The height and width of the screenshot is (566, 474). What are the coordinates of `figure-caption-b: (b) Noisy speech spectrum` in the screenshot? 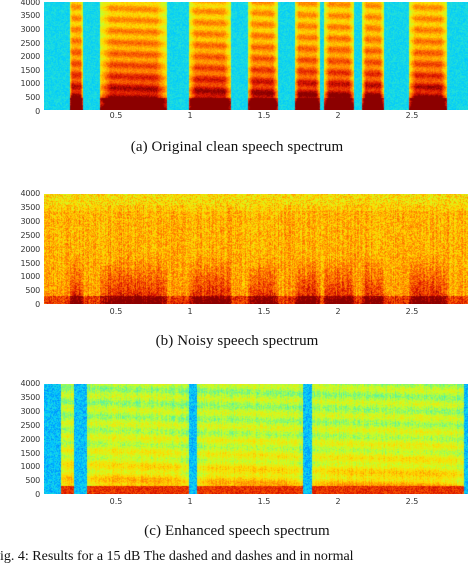 It's located at (237, 341).